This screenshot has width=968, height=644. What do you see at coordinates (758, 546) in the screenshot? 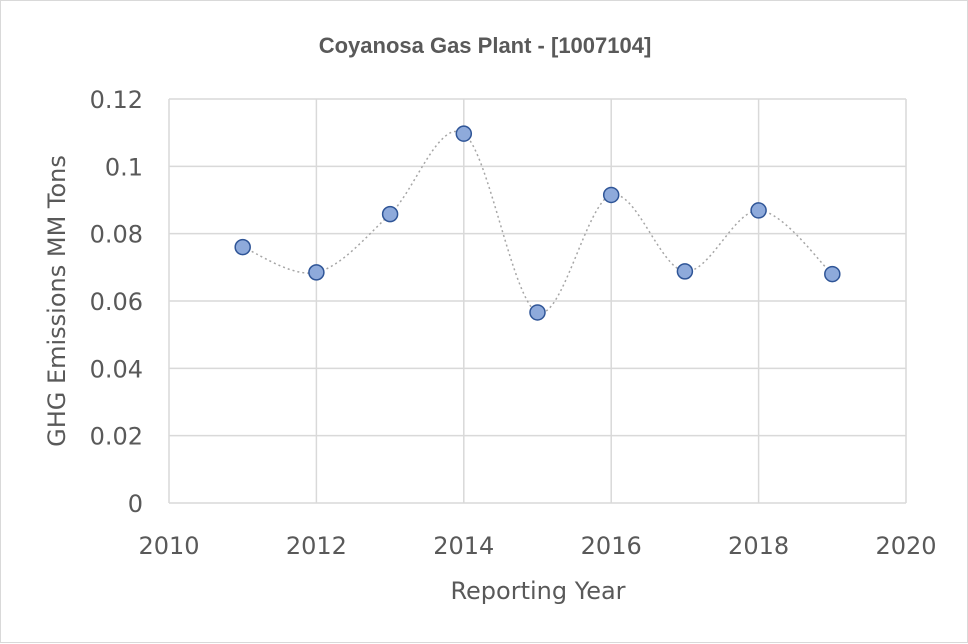
I see `x-tick-label: 2018` at bounding box center [758, 546].